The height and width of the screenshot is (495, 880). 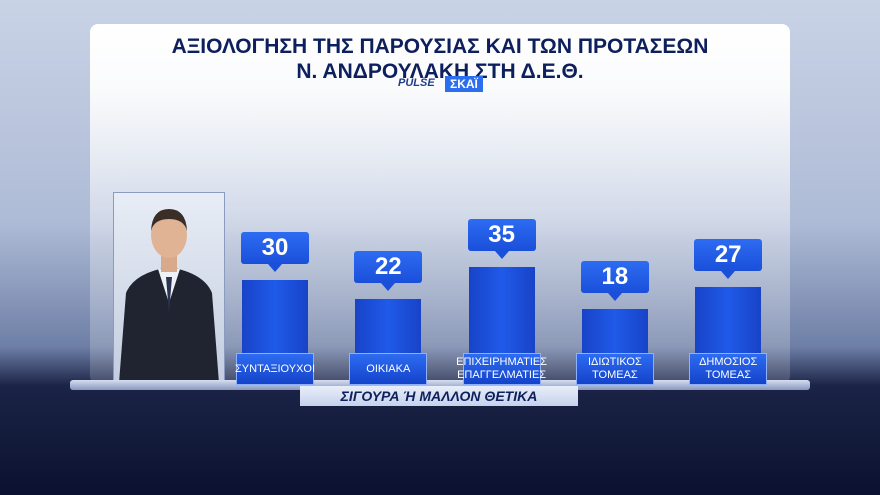 What do you see at coordinates (464, 84) in the screenshot?
I see `logo: ΣΚΑΪ` at bounding box center [464, 84].